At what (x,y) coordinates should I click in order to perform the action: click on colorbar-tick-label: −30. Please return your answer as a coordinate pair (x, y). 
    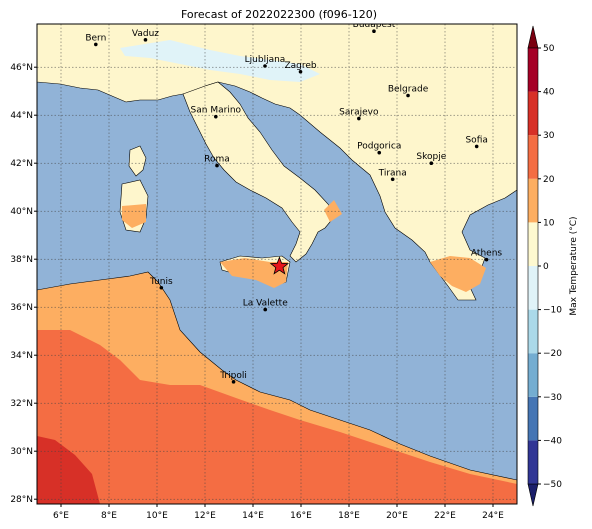
    Looking at the image, I should click on (552, 398).